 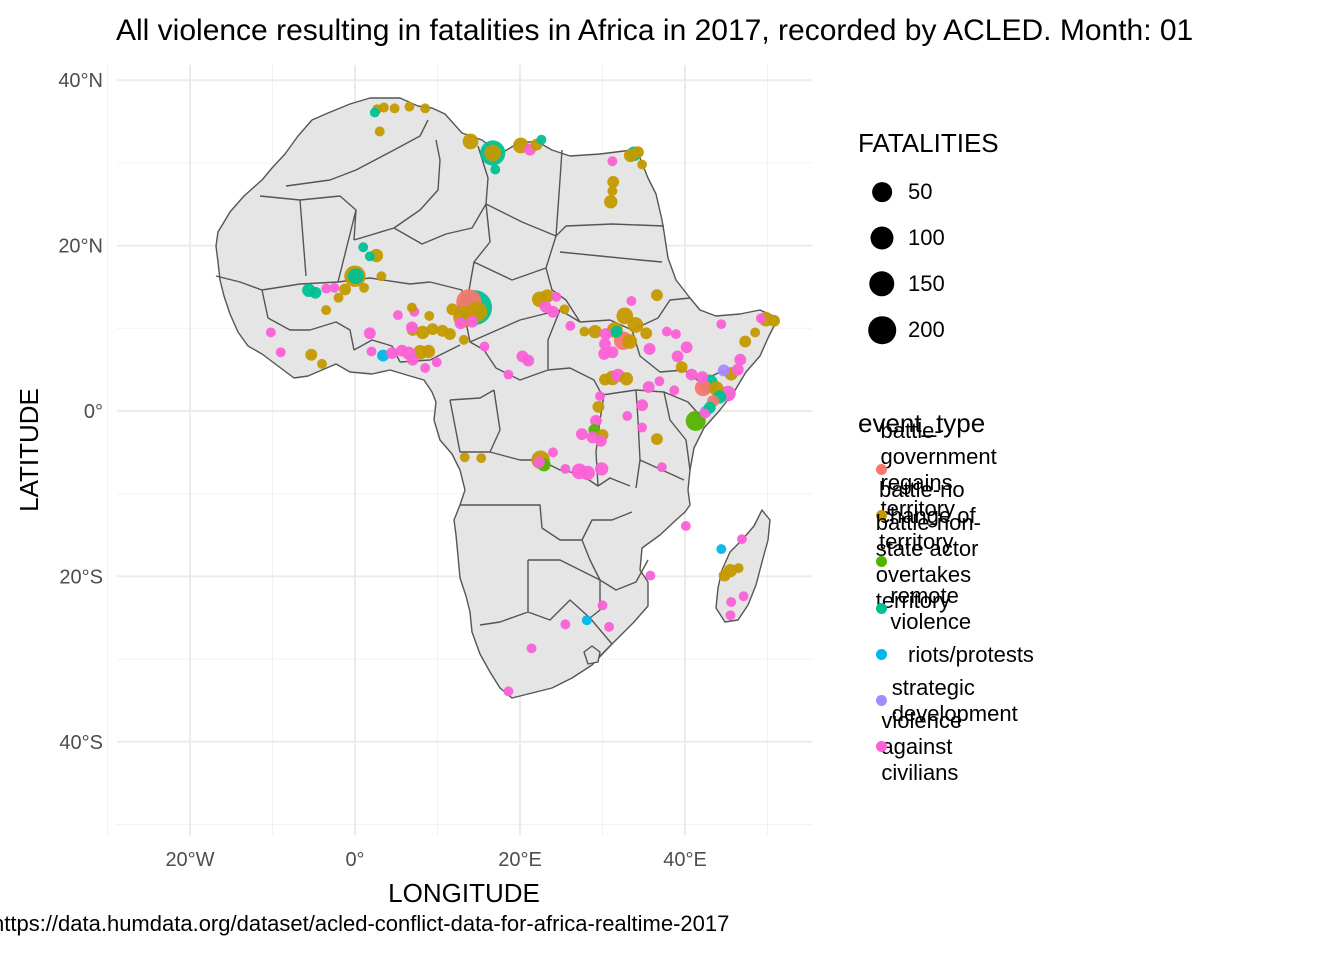 I want to click on size-legend-item: 150, so click(x=901, y=284).